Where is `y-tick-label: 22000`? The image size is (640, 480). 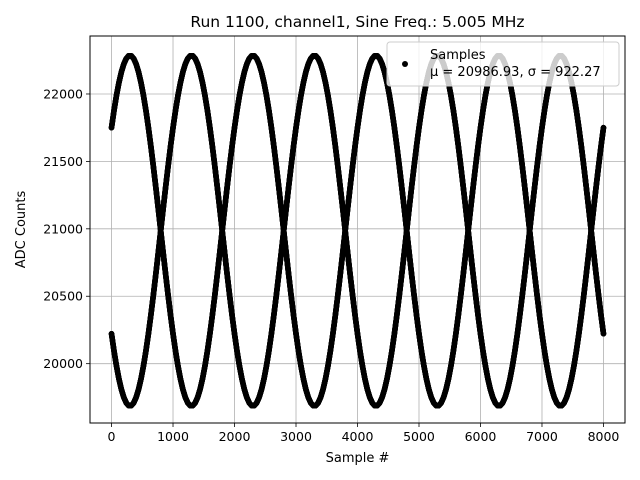 y-tick-label: 22000 is located at coordinates (63, 93).